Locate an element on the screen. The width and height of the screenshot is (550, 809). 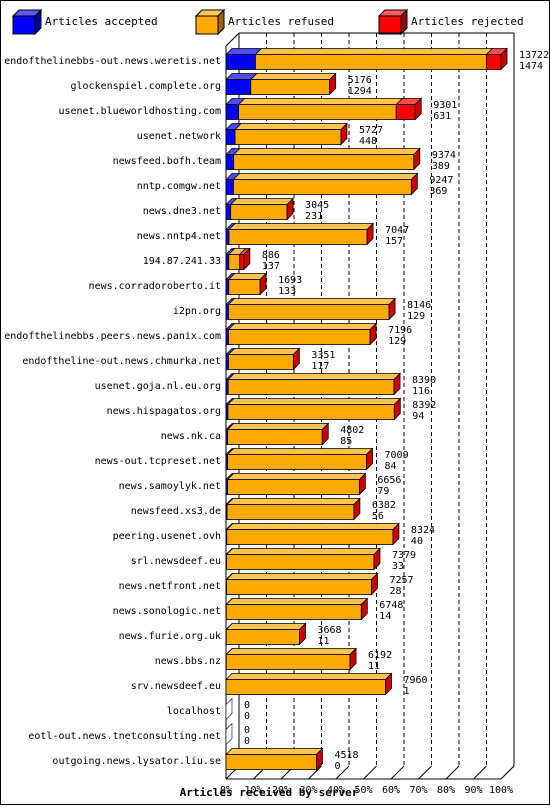
accepted-value-label: 14 is located at coordinates (385, 616).